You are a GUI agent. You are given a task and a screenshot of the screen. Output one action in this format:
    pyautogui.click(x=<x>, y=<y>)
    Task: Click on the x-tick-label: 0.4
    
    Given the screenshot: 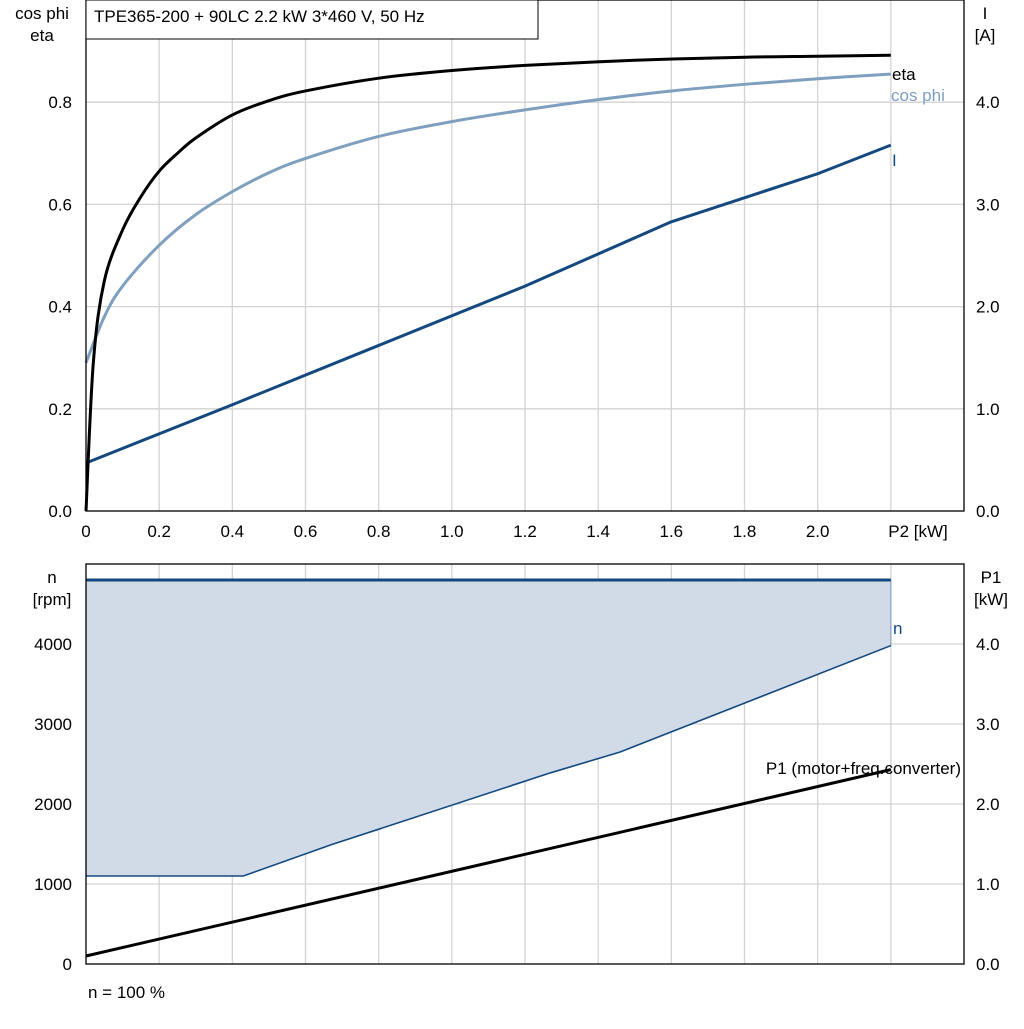 What is the action you would take?
    pyautogui.click(x=233, y=531)
    